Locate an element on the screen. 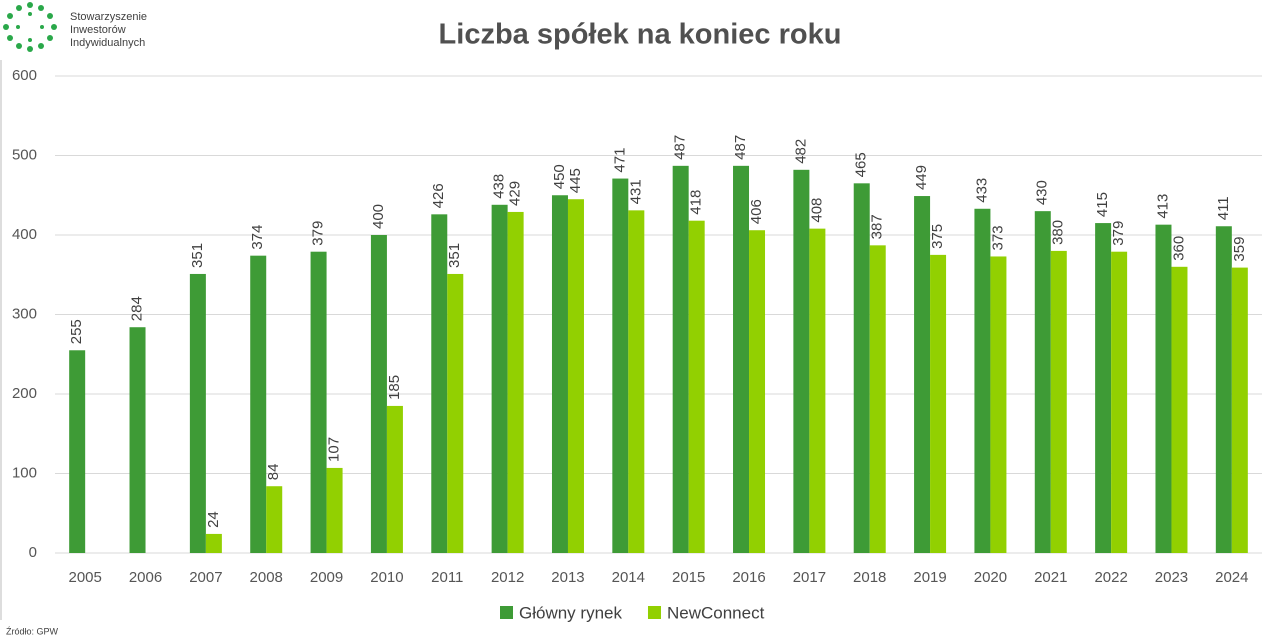 This screenshot has width=1280, height=640. x-tick-label: 2016 is located at coordinates (748, 577).